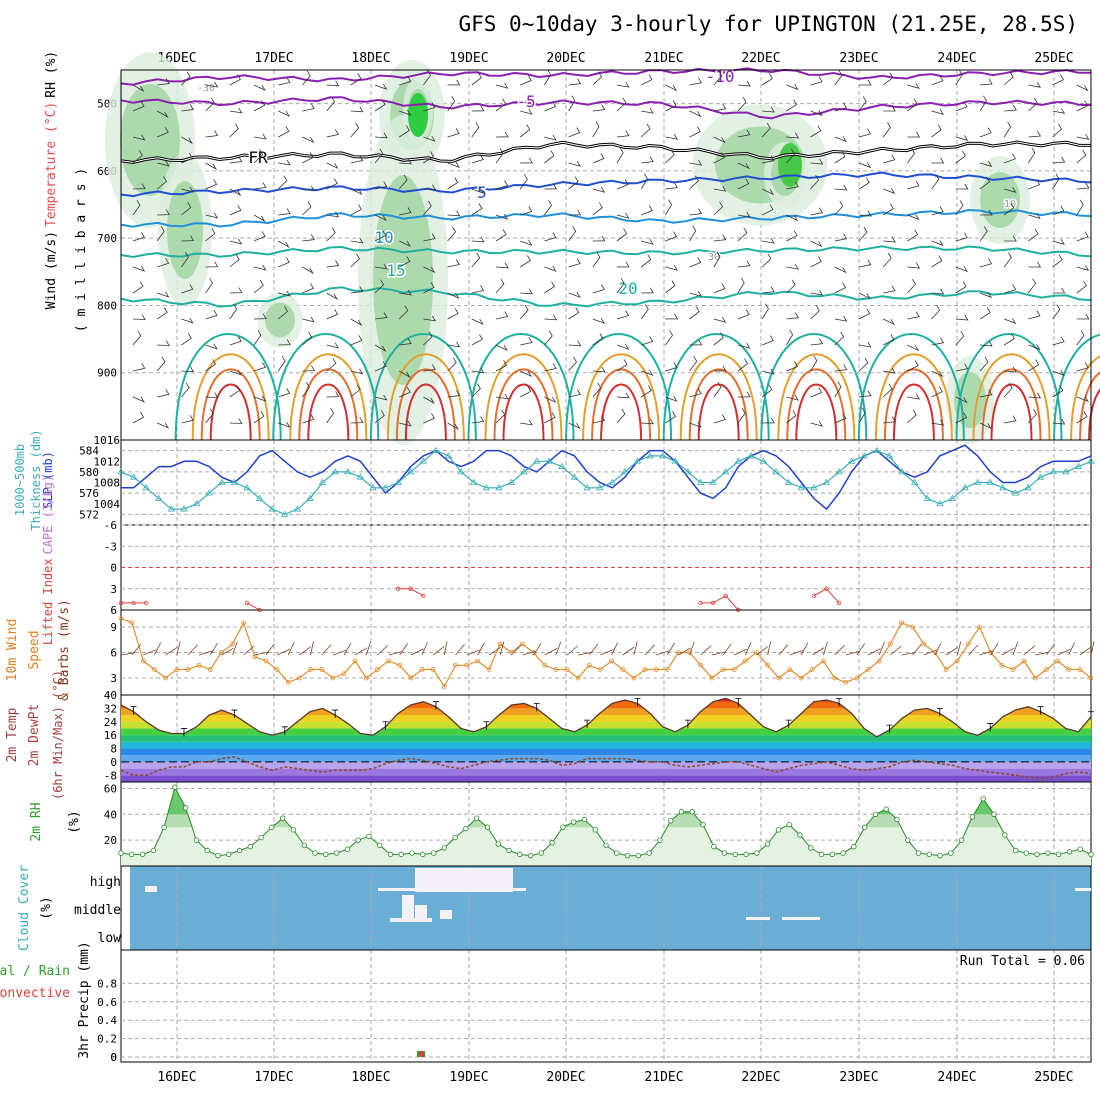 The image size is (1100, 1104). I want to click on rh-shade, so click(1000, 200).